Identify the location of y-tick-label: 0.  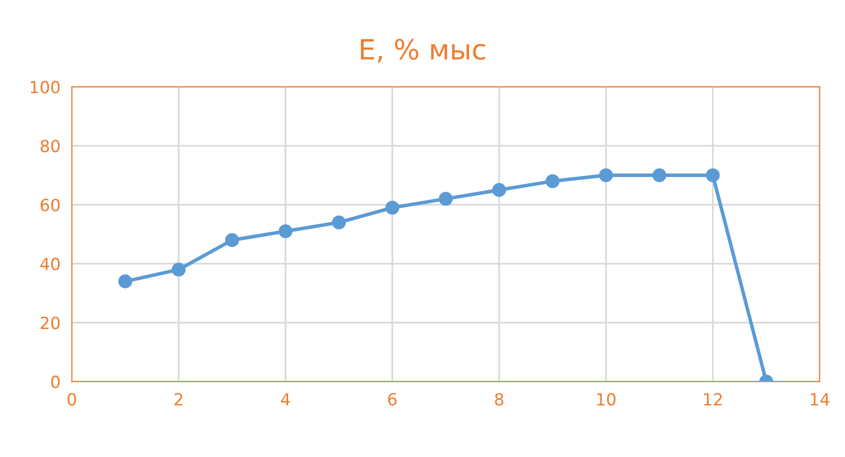
(55, 382).